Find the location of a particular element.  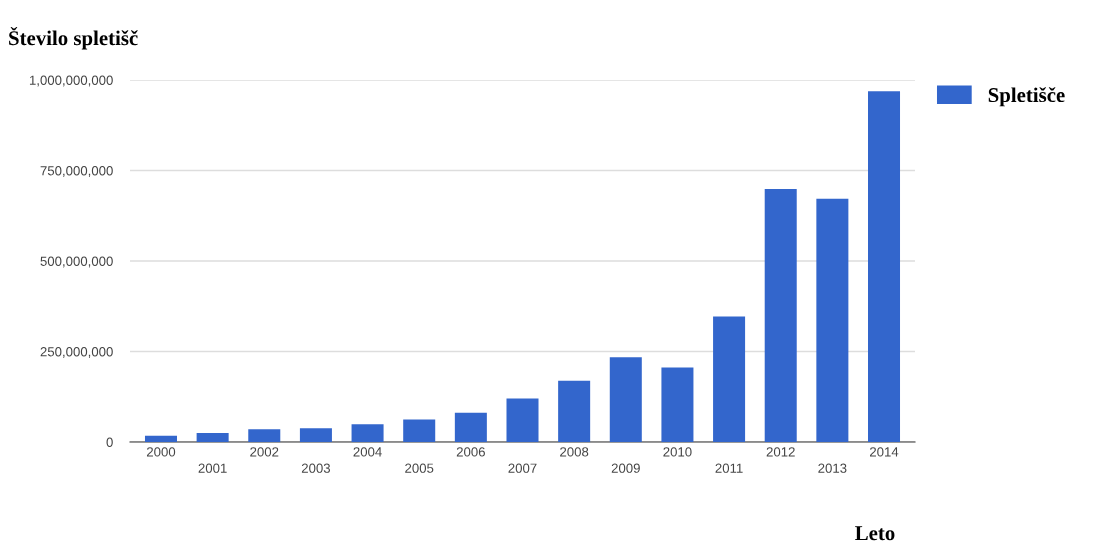

x-tick-label: 2007 is located at coordinates (522, 468).